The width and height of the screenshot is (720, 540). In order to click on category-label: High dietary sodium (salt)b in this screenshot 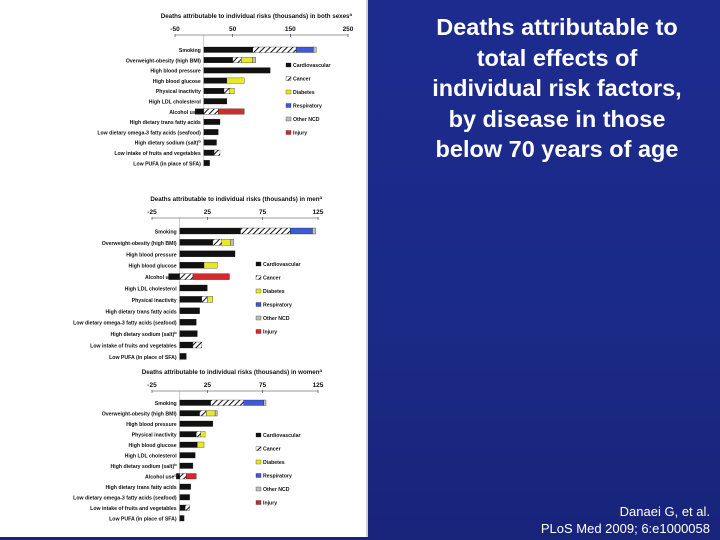, I will do `click(168, 142)`.